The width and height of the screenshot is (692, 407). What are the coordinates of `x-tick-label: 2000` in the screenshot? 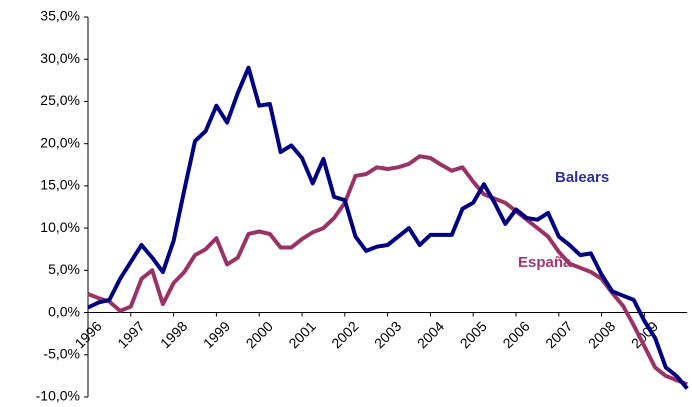 It's located at (259, 334).